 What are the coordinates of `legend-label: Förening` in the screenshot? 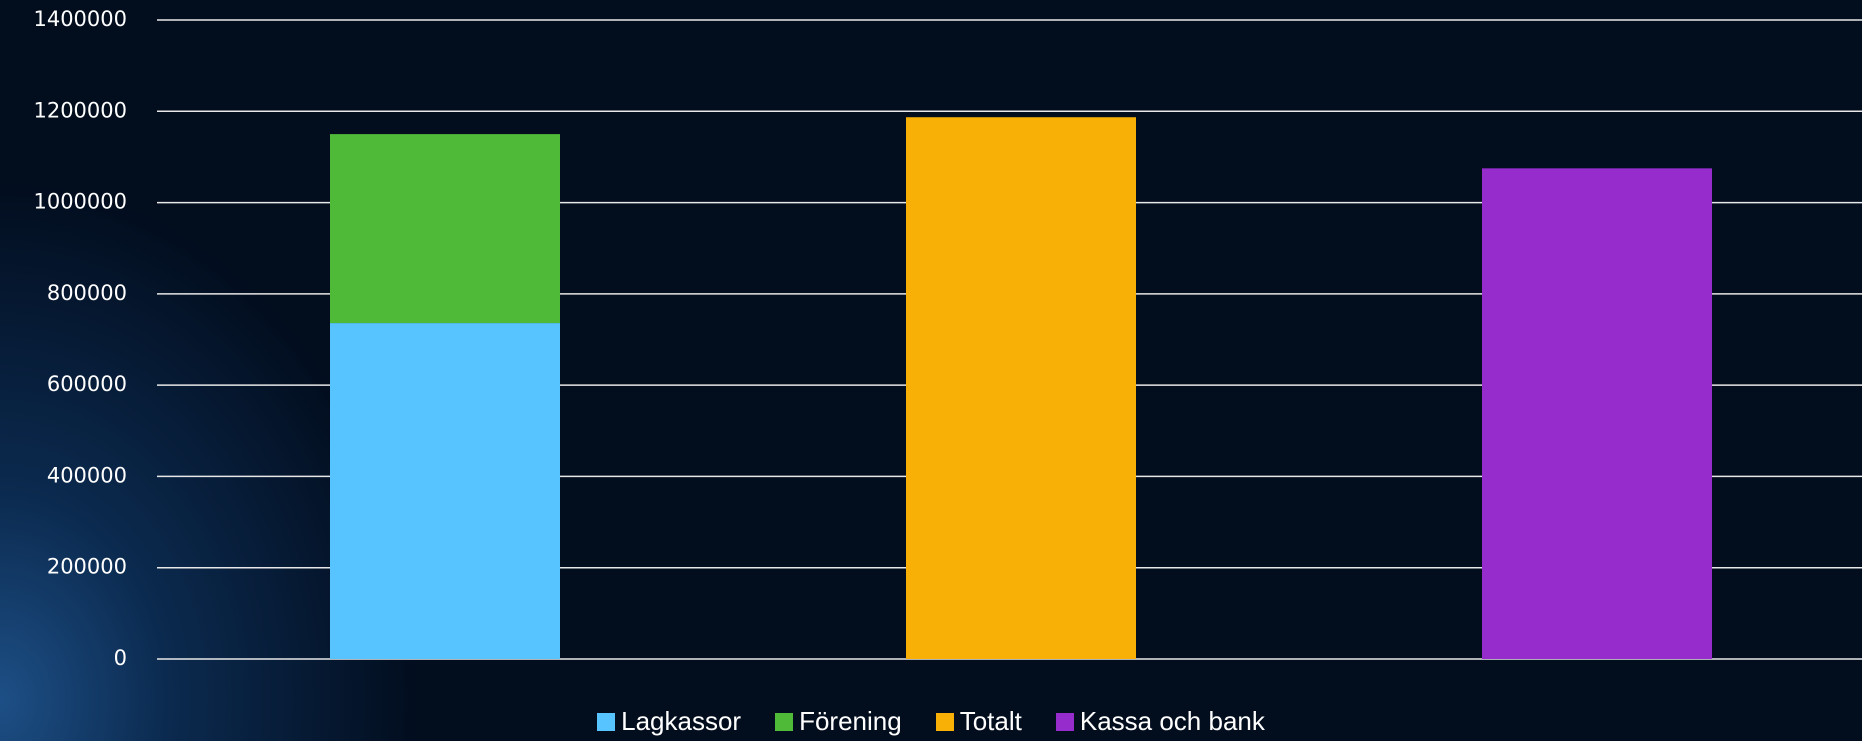 It's located at (850, 721).